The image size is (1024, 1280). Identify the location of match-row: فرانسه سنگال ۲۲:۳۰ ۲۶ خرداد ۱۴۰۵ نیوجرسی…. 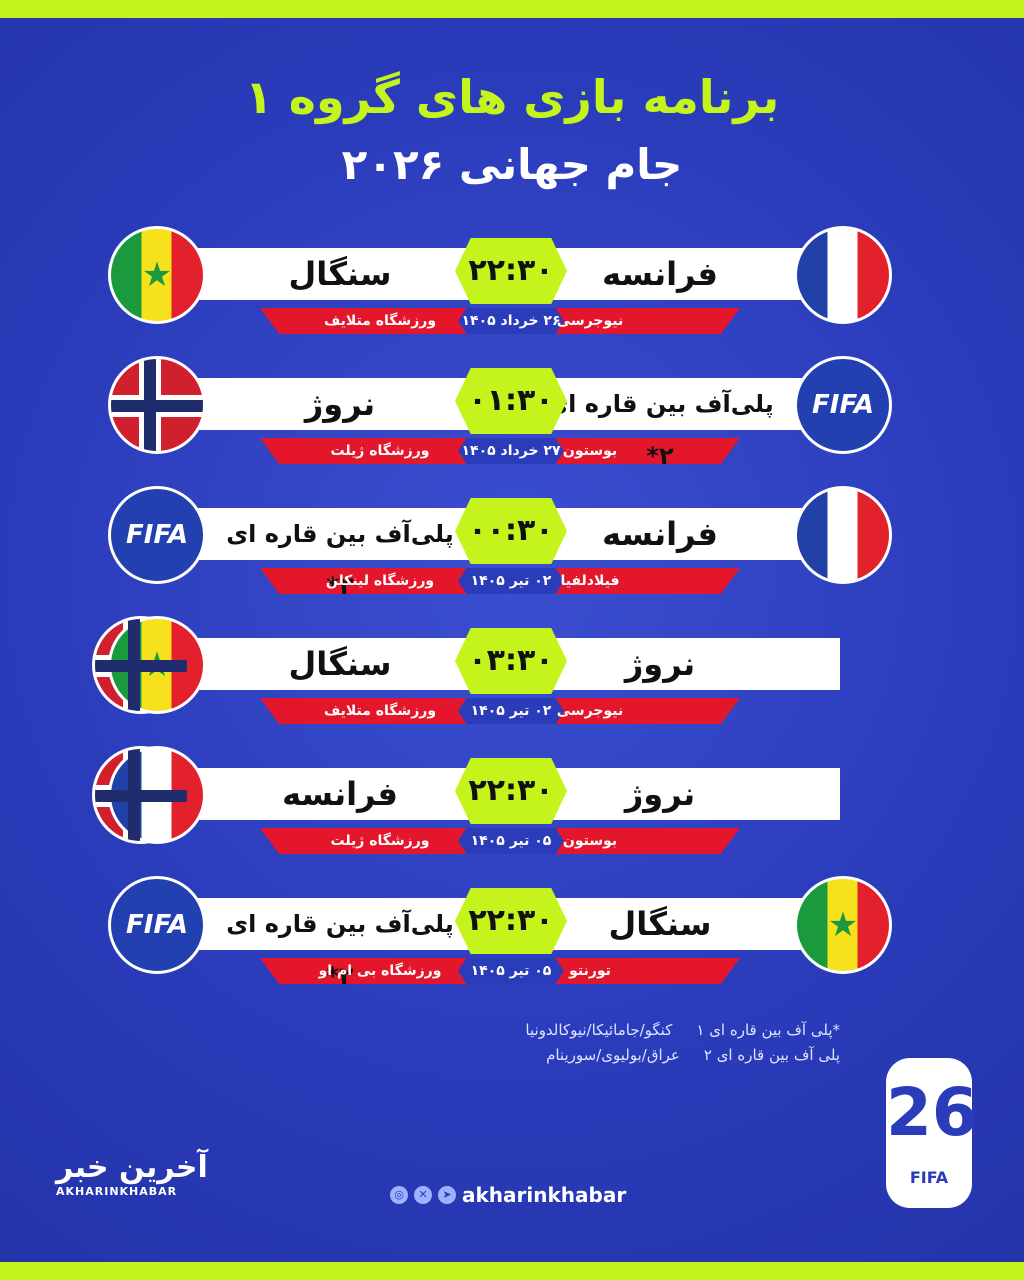
(500, 282).